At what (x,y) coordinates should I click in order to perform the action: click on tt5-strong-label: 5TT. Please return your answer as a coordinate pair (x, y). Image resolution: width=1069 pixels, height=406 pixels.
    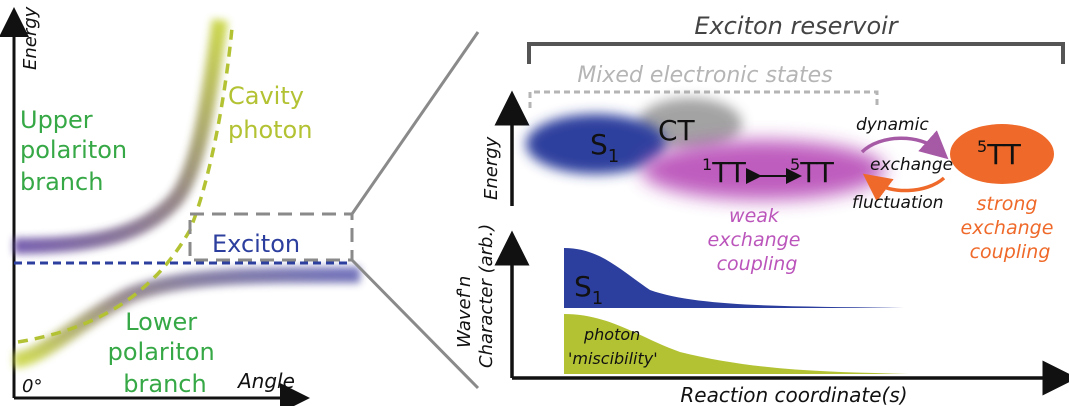
    Looking at the image, I should click on (999, 154).